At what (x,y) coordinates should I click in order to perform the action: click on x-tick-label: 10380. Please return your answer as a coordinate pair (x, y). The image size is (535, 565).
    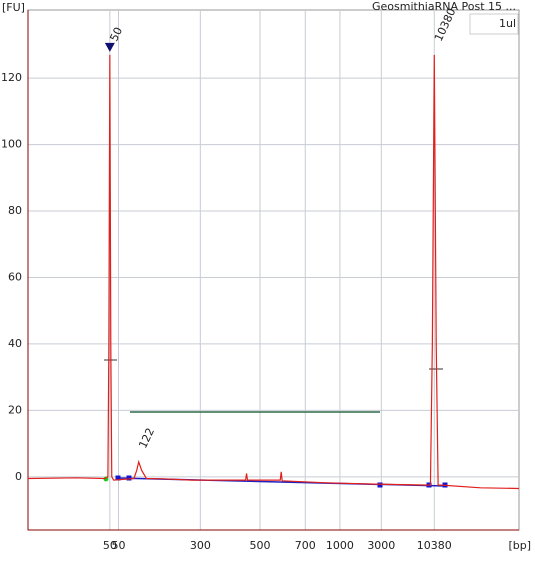
    Looking at the image, I should click on (434, 545).